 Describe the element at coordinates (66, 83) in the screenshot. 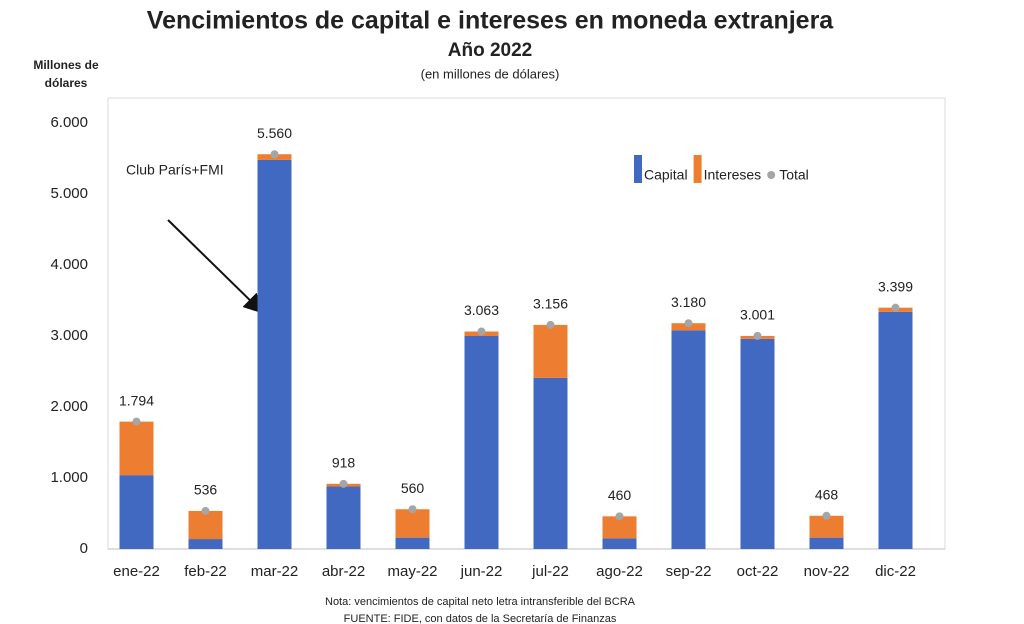

I see `y-axis-label: dólares` at that location.